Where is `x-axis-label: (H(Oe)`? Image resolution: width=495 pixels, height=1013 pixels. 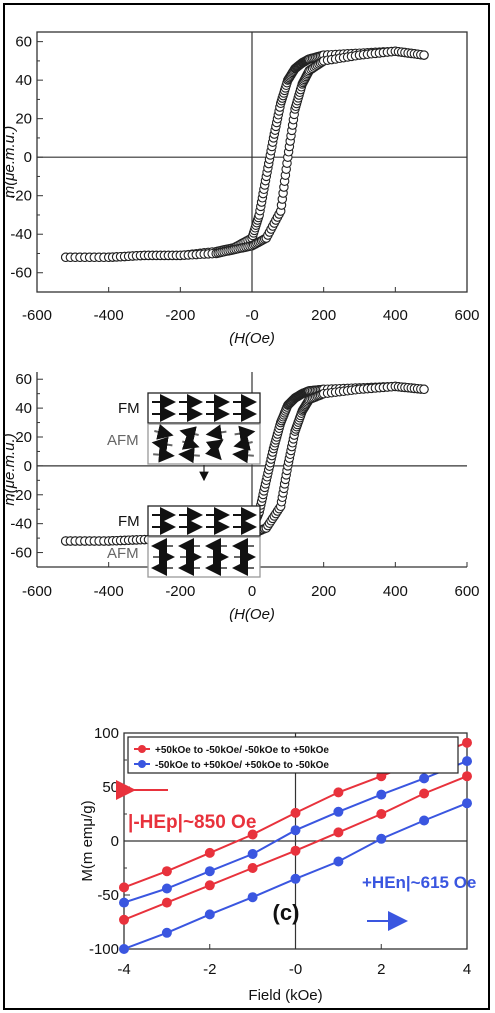
x-axis-label: (H(Oe) is located at coordinates (252, 614).